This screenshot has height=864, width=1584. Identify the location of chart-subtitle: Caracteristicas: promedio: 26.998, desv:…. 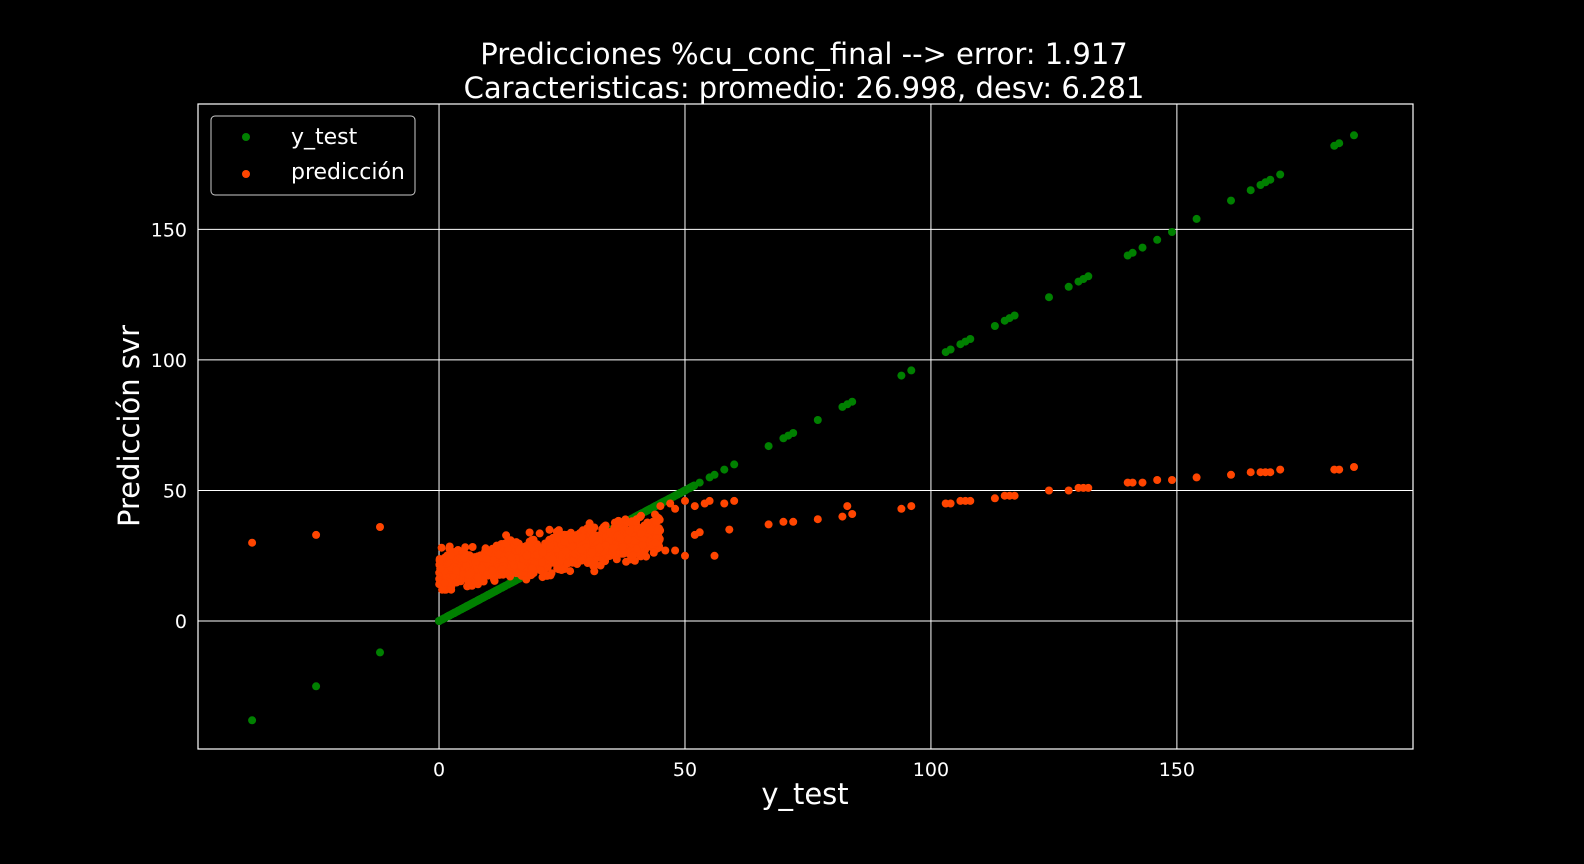
(804, 88).